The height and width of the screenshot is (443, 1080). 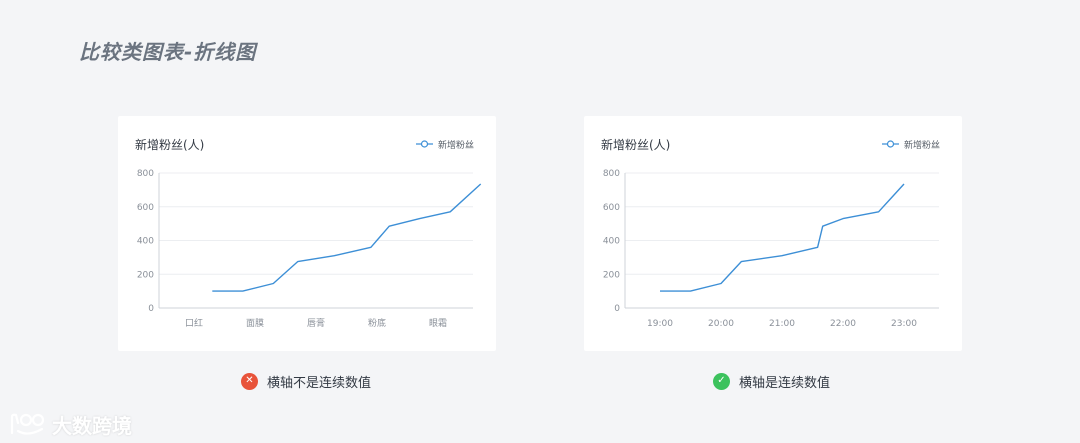 What do you see at coordinates (843, 324) in the screenshot?
I see `x-tick-label: 22:00` at bounding box center [843, 324].